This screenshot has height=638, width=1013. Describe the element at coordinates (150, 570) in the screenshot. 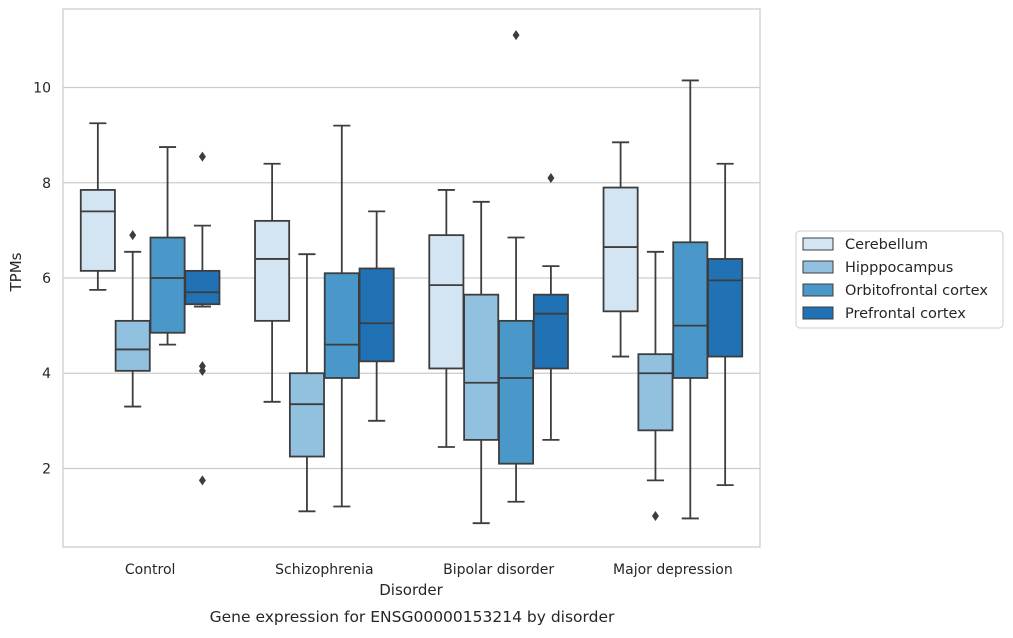

I see `x-tick-label: Control` at that location.